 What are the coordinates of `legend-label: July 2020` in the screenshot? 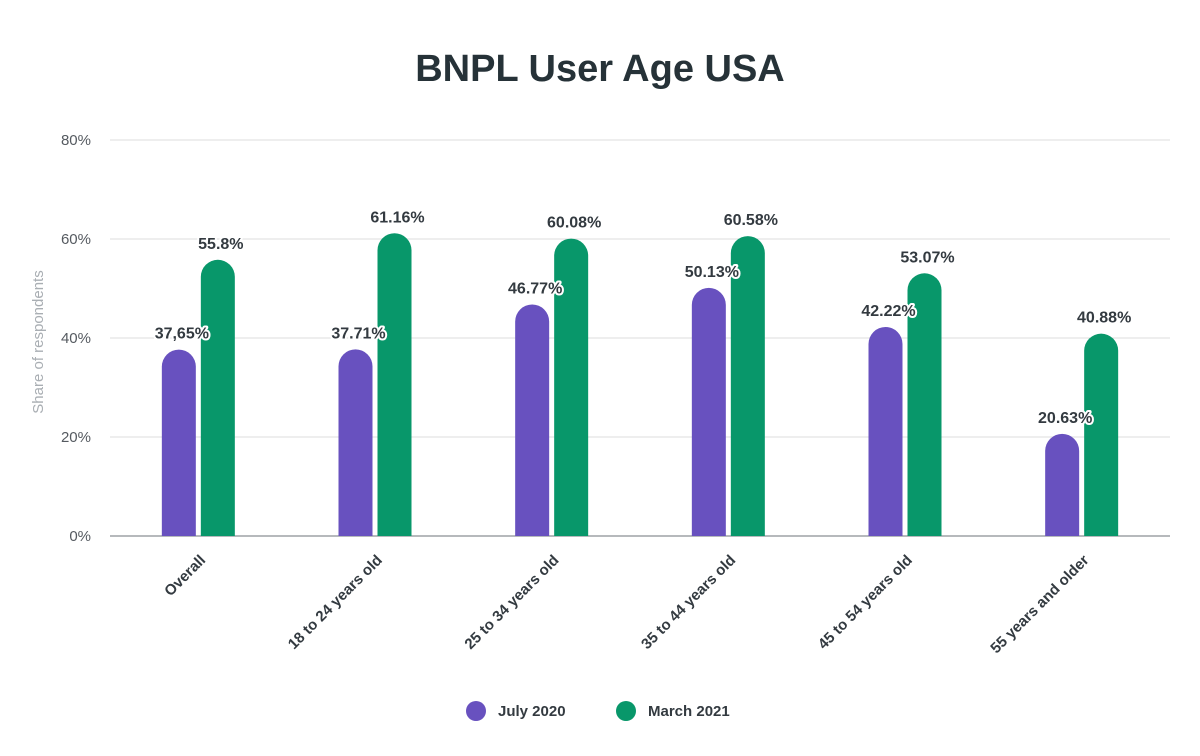 It's located at (532, 711).